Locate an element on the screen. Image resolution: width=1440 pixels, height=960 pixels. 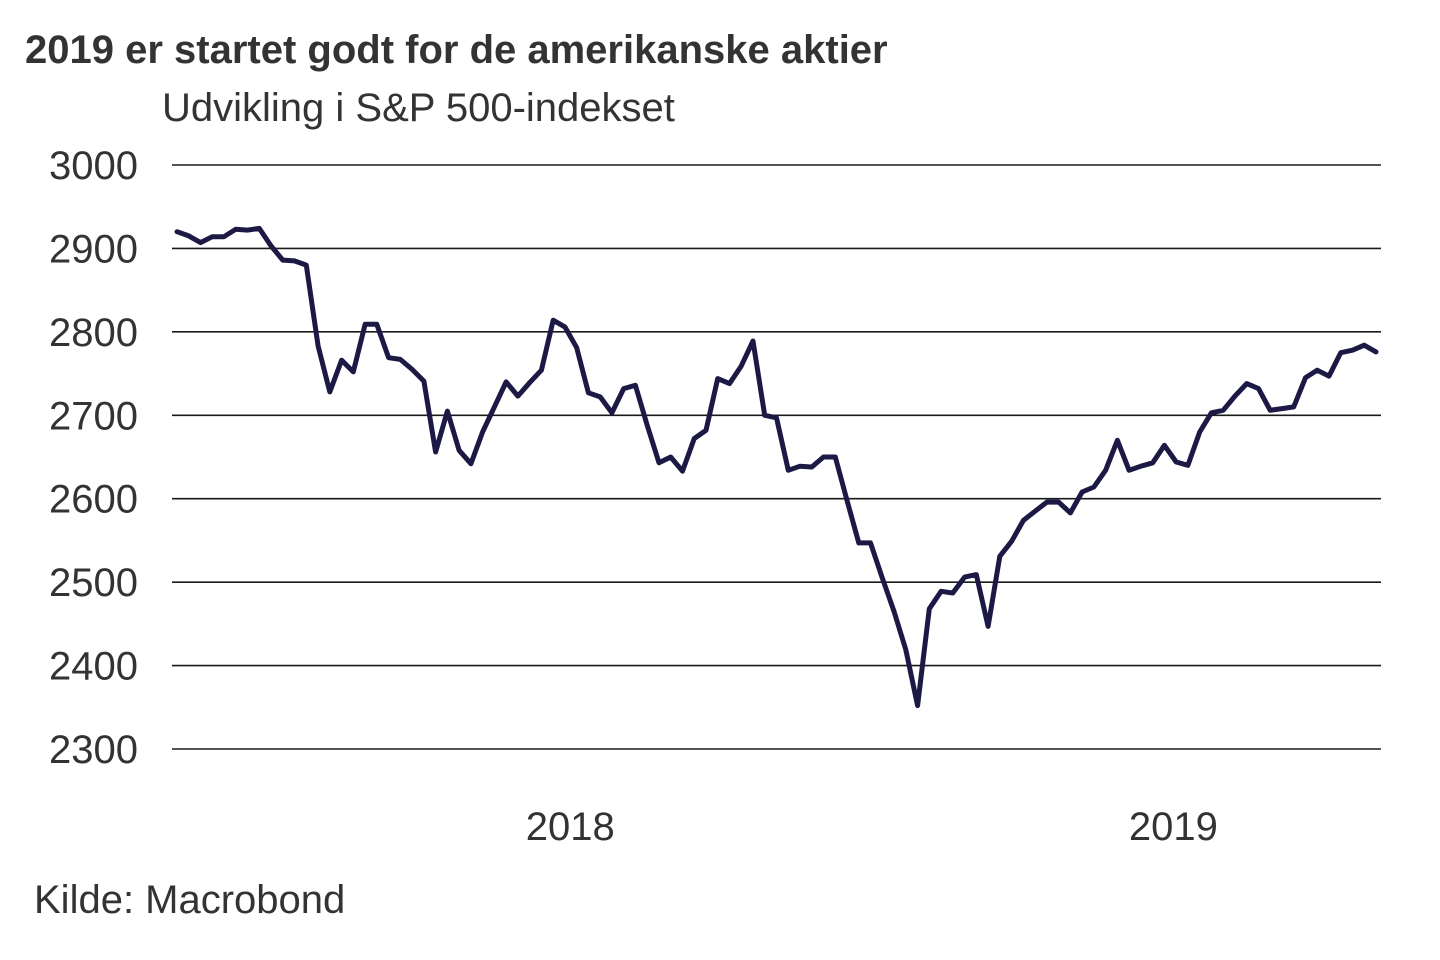
chart-subtitle: Udvikling i S&P 500-indekset is located at coordinates (418, 108).